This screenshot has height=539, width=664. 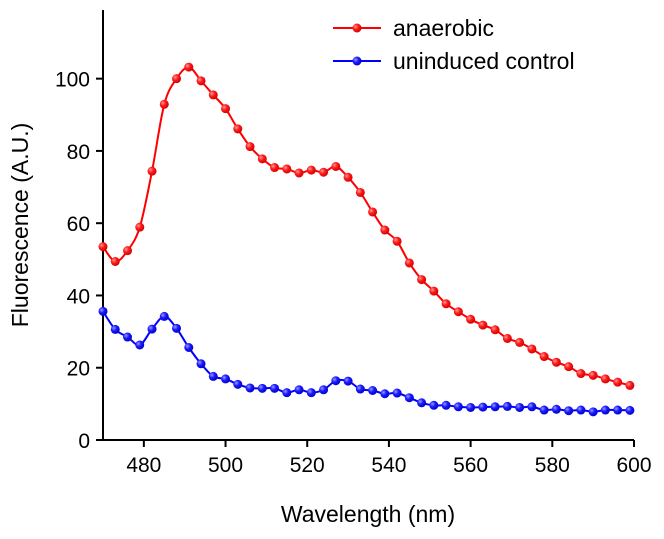 What do you see at coordinates (225, 465) in the screenshot?
I see `x-tick-label: 500` at bounding box center [225, 465].